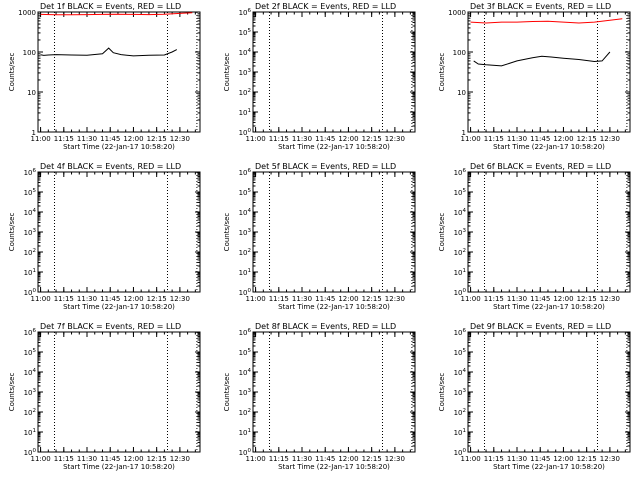 This screenshot has width=640, height=480. Describe the element at coordinates (542, 59) in the screenshot. I see `series-events-line` at that location.